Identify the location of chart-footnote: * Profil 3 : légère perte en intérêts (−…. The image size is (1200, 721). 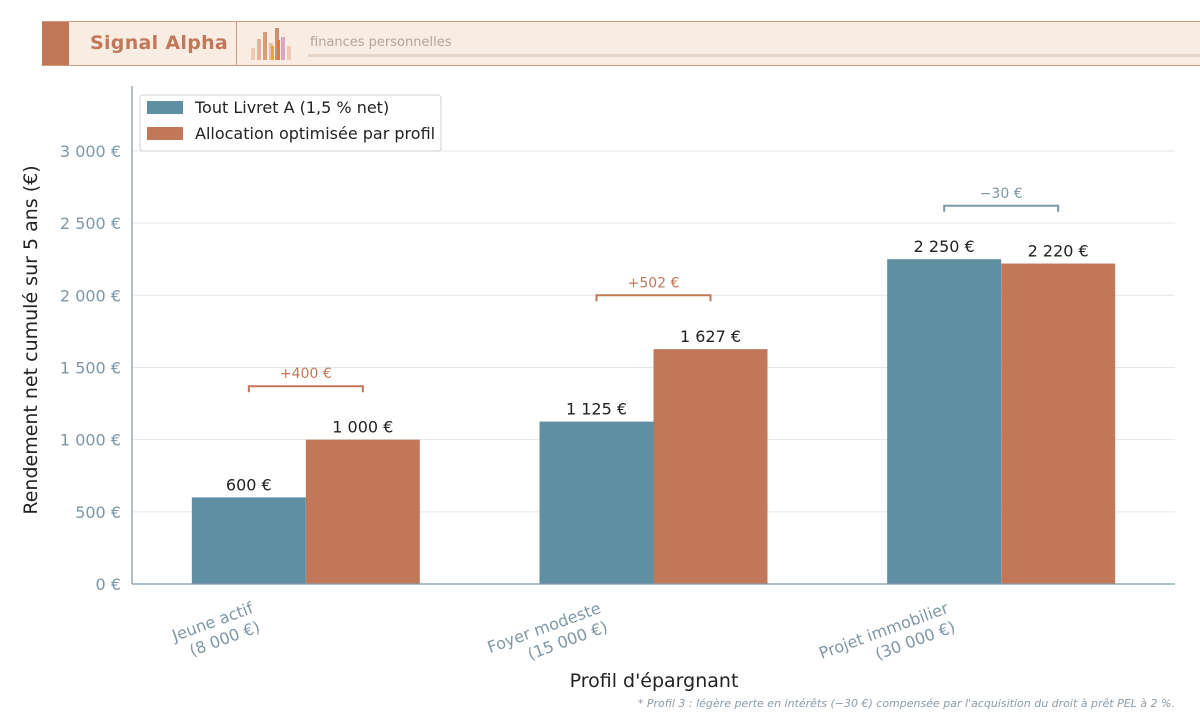
(906, 703).